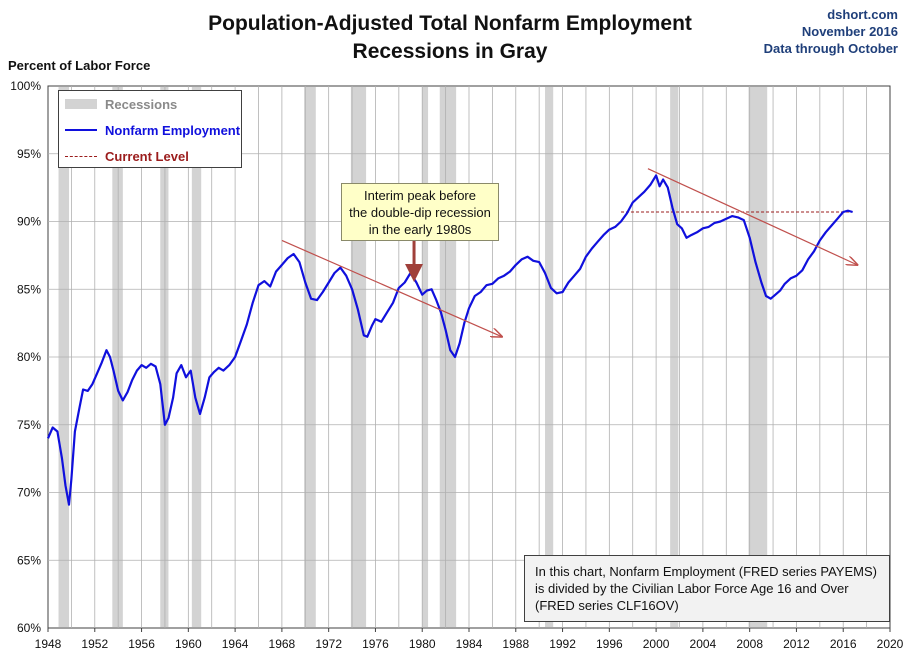 The image size is (908, 662). What do you see at coordinates (29, 222) in the screenshot?
I see `y-tick-label-90: 90%` at bounding box center [29, 222].